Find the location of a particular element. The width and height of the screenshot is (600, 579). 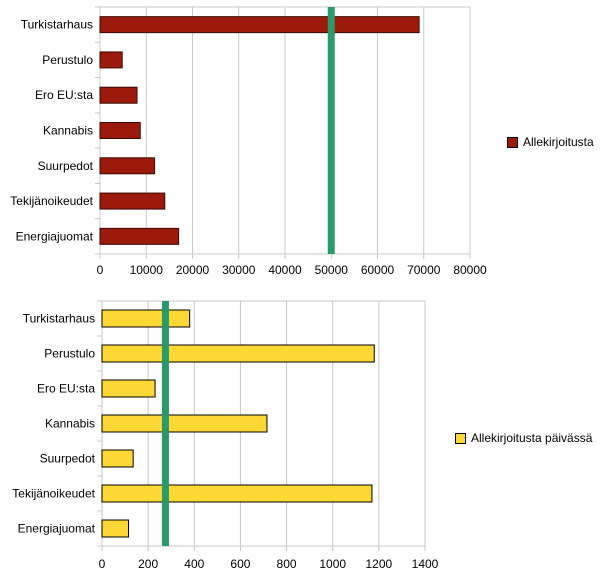

legend-label: Allekirjoitusta is located at coordinates (558, 142).